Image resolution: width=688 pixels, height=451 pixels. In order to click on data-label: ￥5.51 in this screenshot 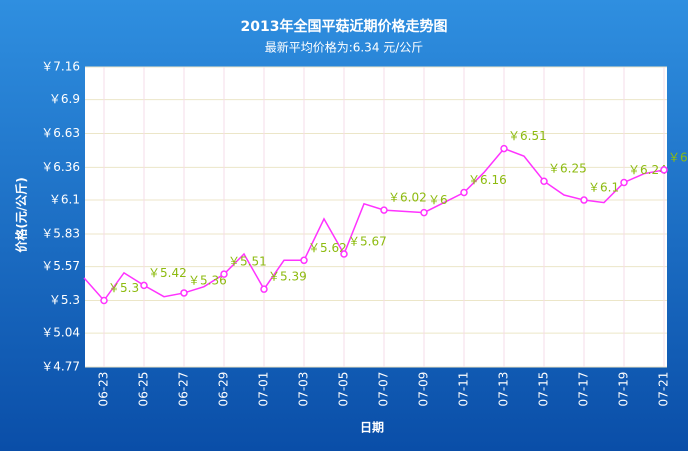, I will do `click(247, 262)`.